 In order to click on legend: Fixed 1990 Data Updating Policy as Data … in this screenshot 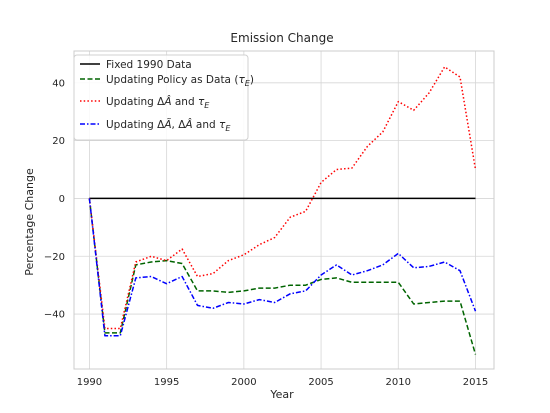, I will do `click(163, 97)`.